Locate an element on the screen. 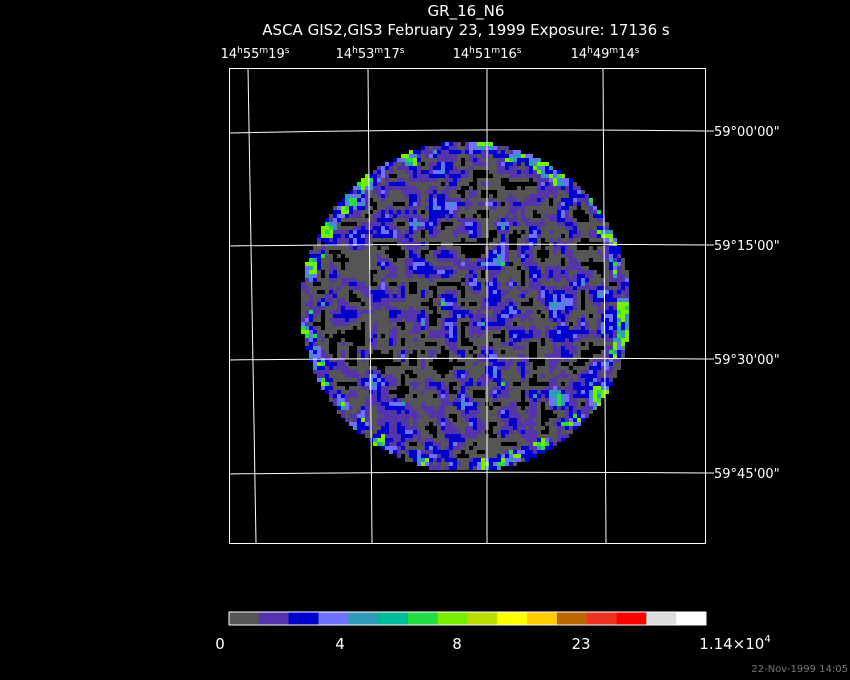 This screenshot has height=680, width=850. ra-value: 16 is located at coordinates (508, 54).